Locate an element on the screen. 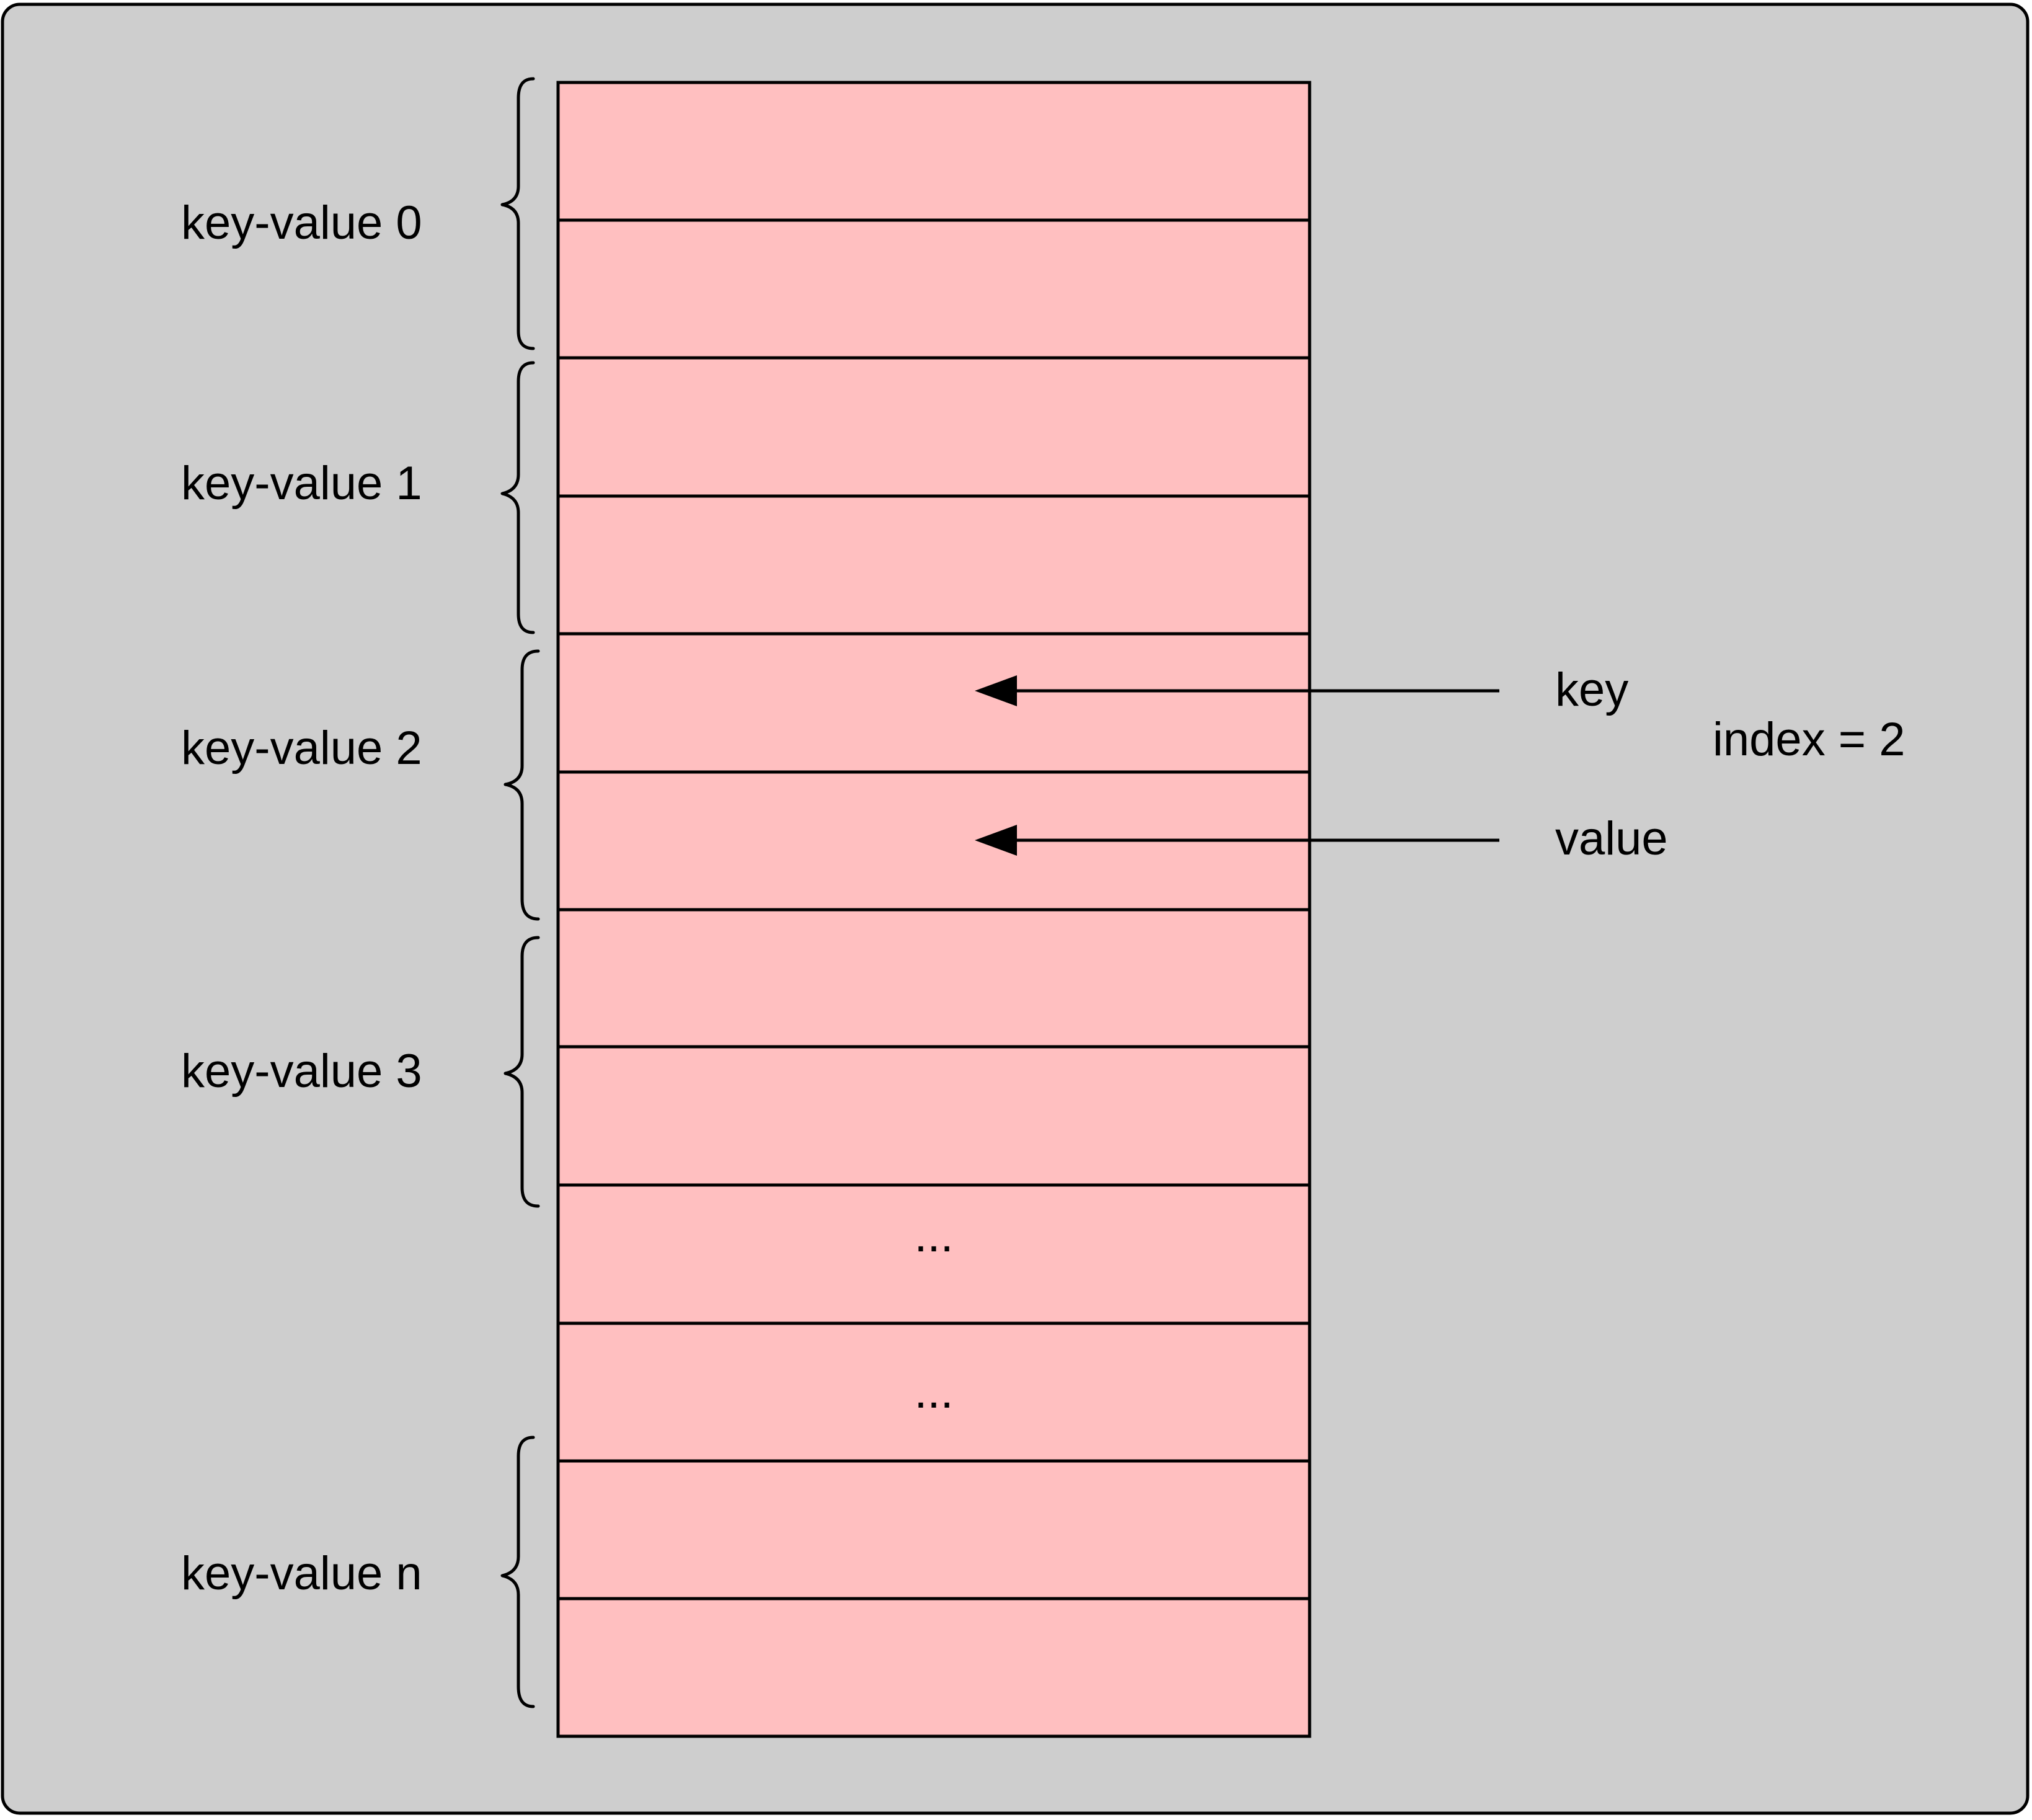 The image size is (2032, 1820). group-label-n: key-value n is located at coordinates (301, 1574).